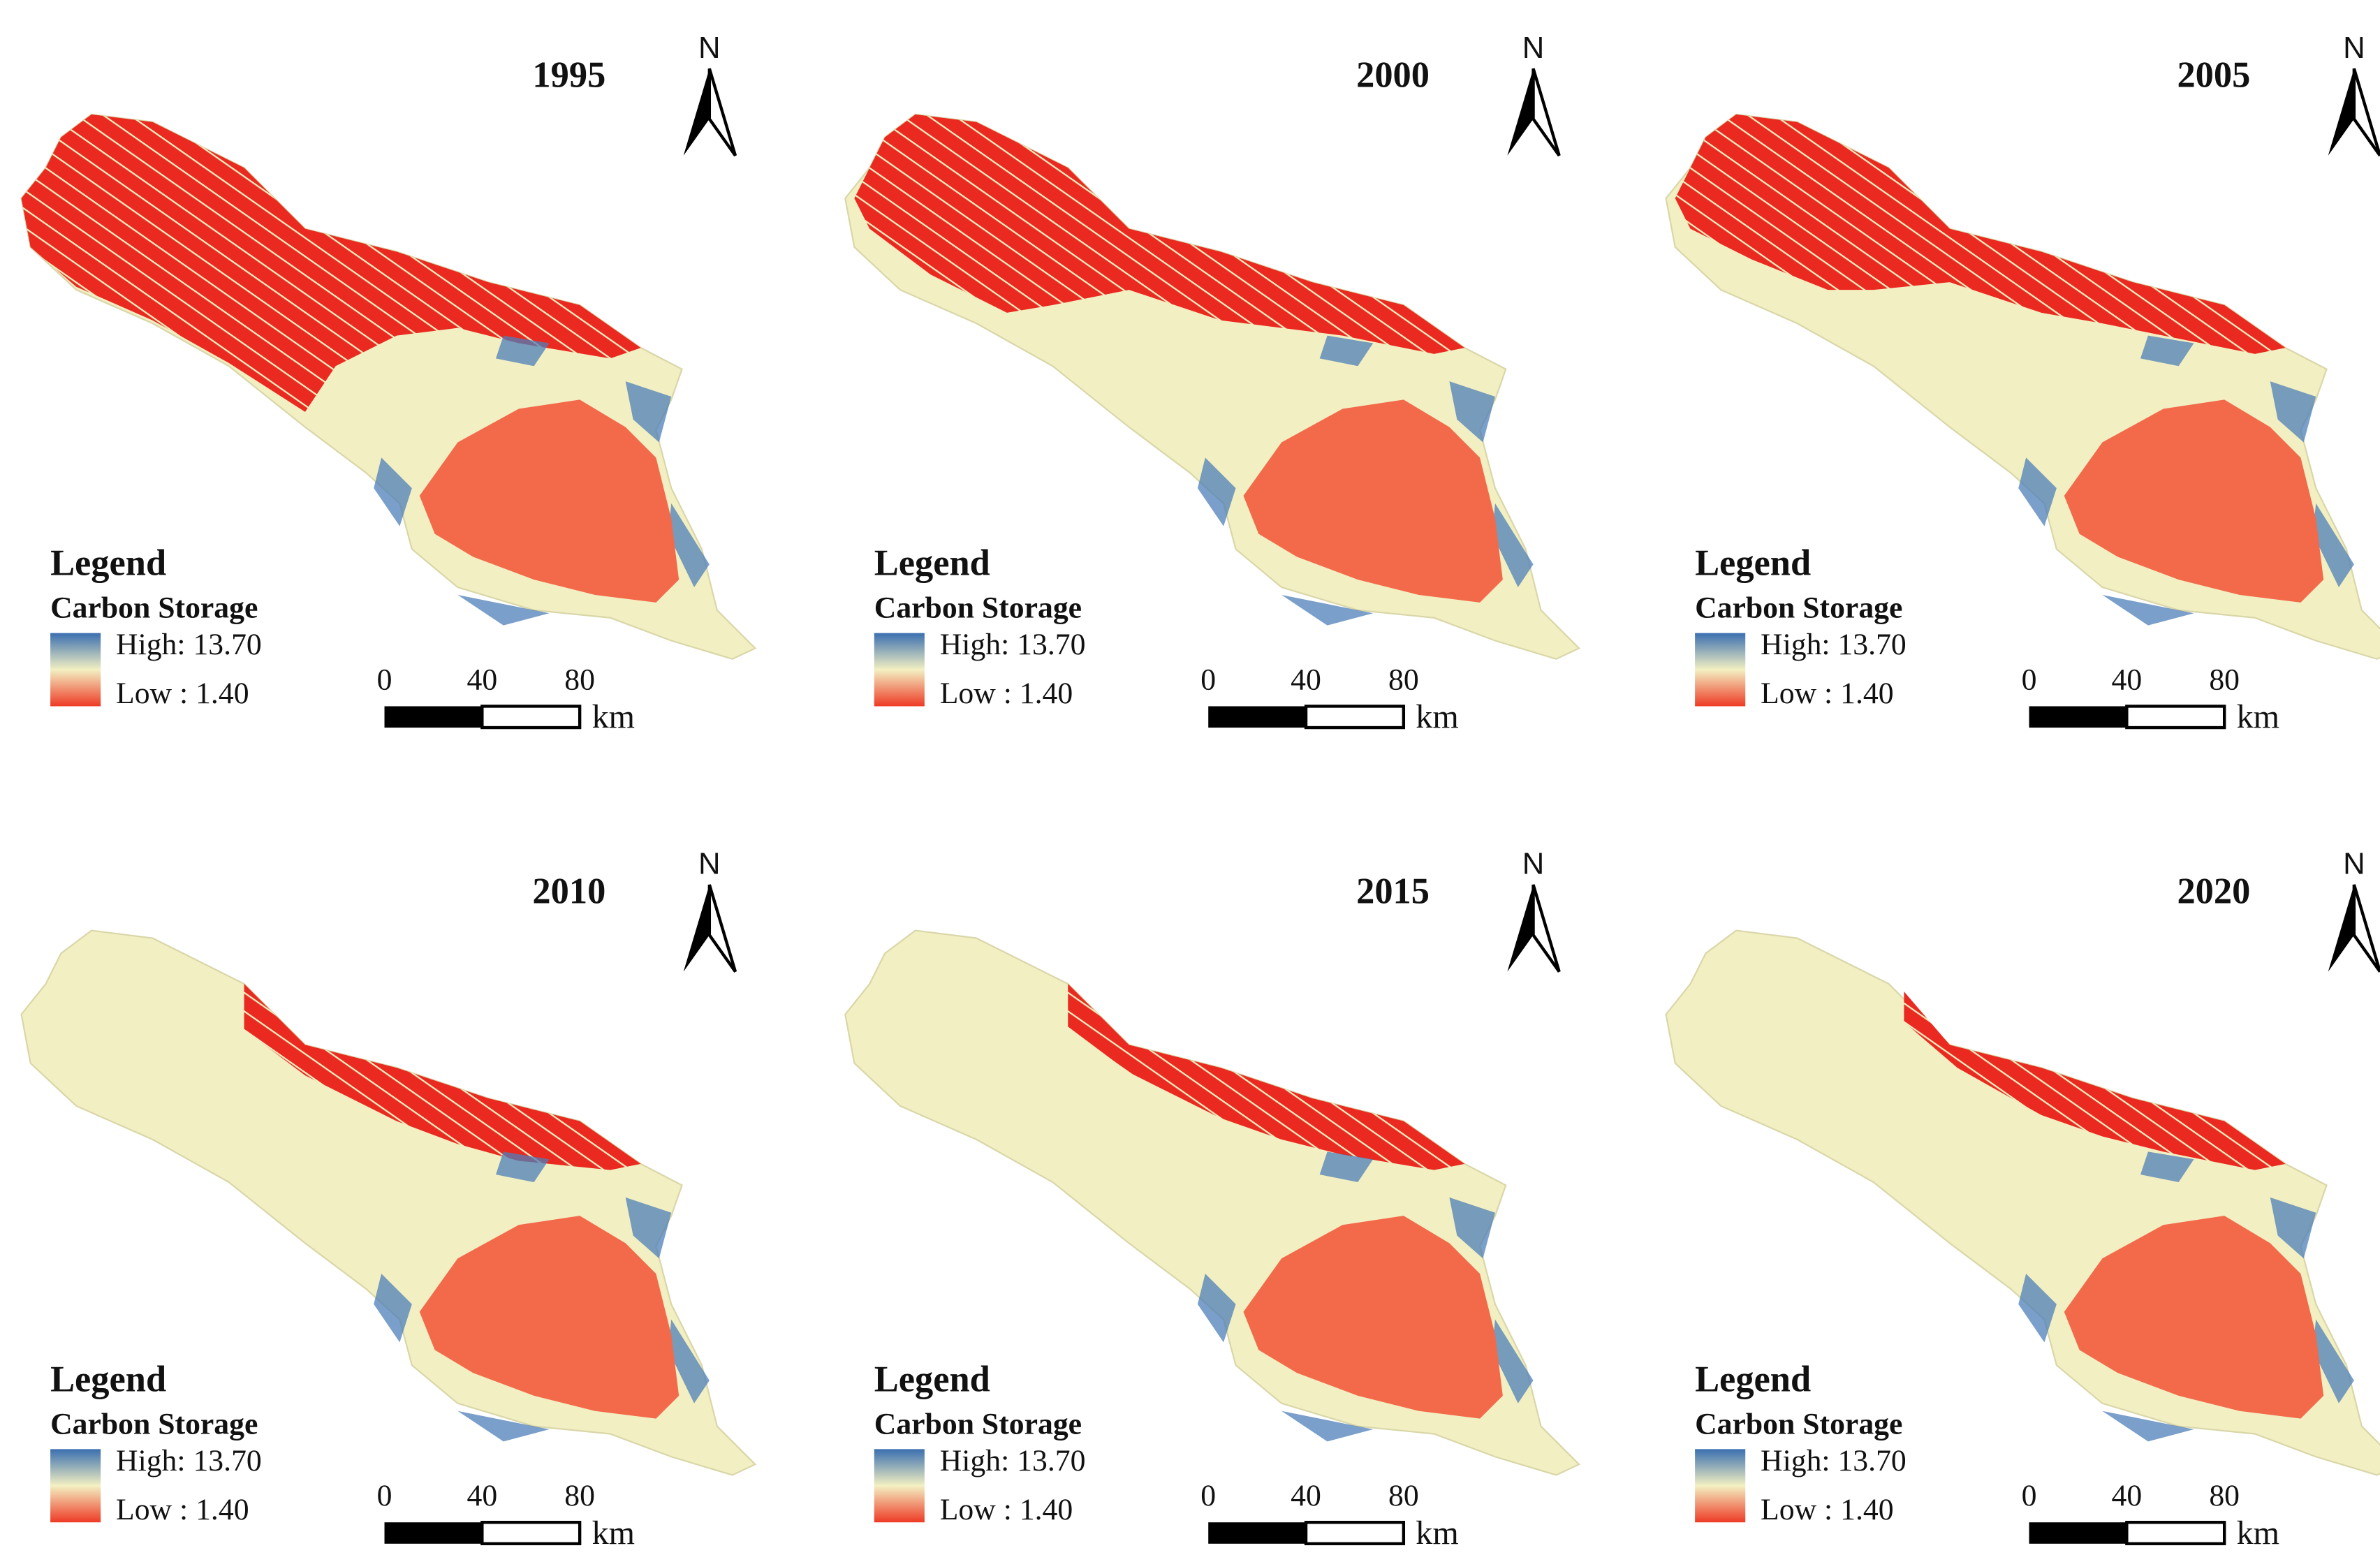 This screenshot has height=1562, width=2380. Describe the element at coordinates (1393, 891) in the screenshot. I see `year-title: 2015` at that location.